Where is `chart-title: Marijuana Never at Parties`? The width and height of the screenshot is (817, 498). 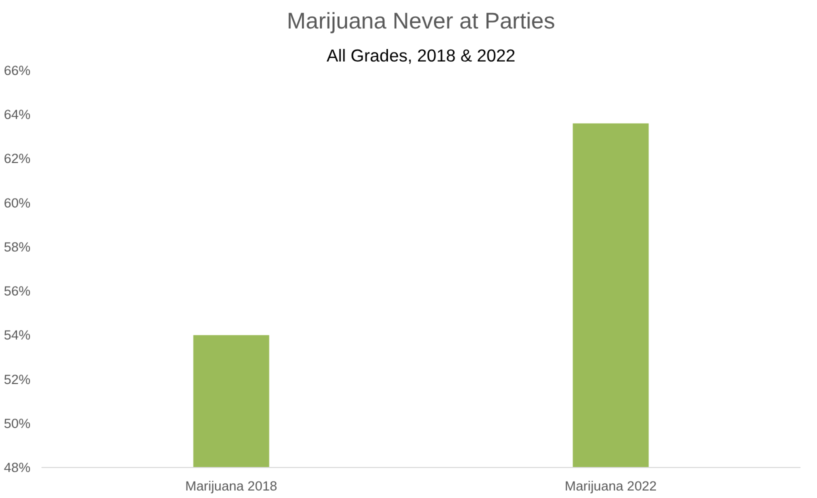
chart-title: Marijuana Never at Parties is located at coordinates (421, 21).